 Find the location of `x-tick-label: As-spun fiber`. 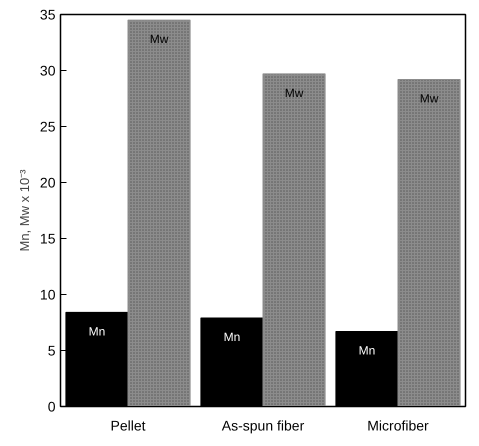

x-tick-label: As-spun fiber is located at coordinates (263, 426).